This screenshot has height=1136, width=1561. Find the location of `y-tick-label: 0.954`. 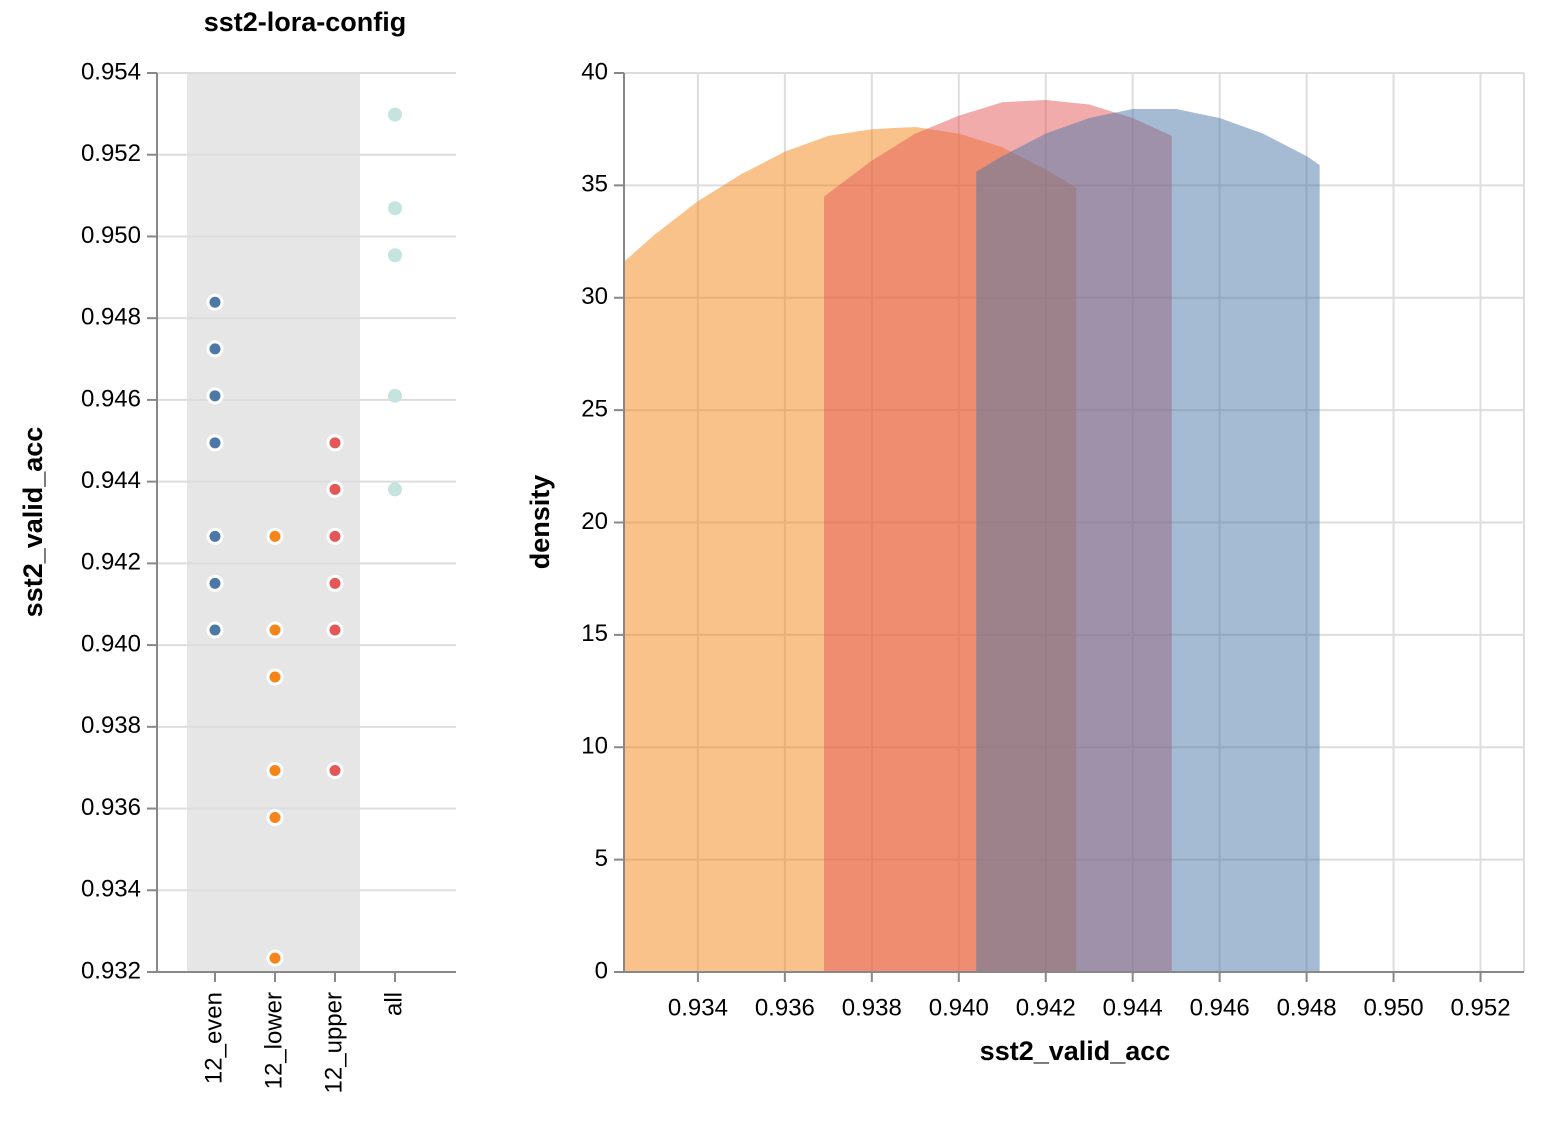

y-tick-label: 0.954 is located at coordinates (111, 71).